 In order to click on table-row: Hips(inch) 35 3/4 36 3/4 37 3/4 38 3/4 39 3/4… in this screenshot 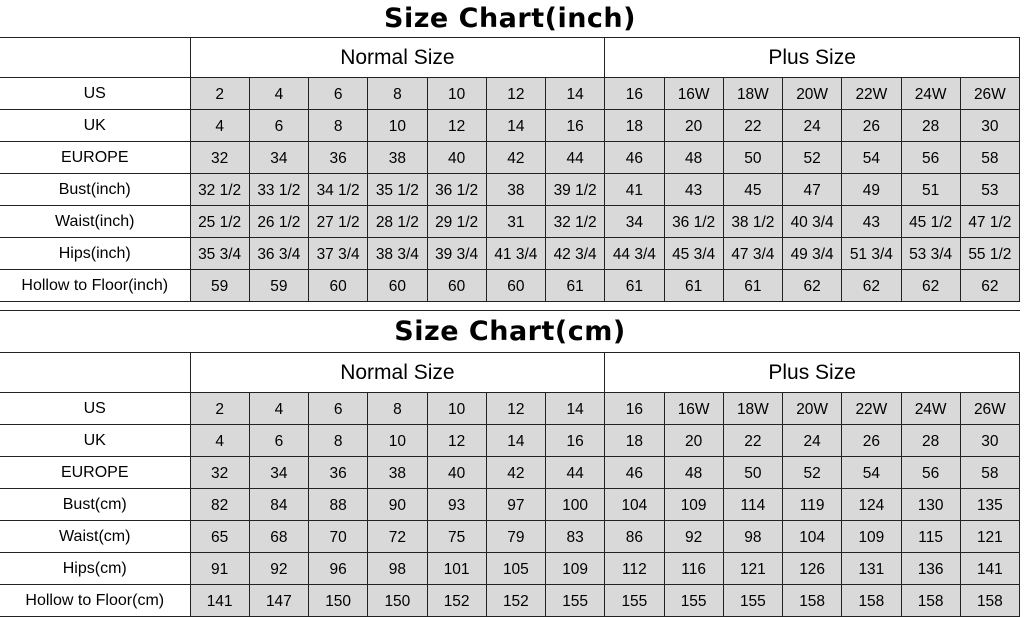, I will do `click(510, 253)`.